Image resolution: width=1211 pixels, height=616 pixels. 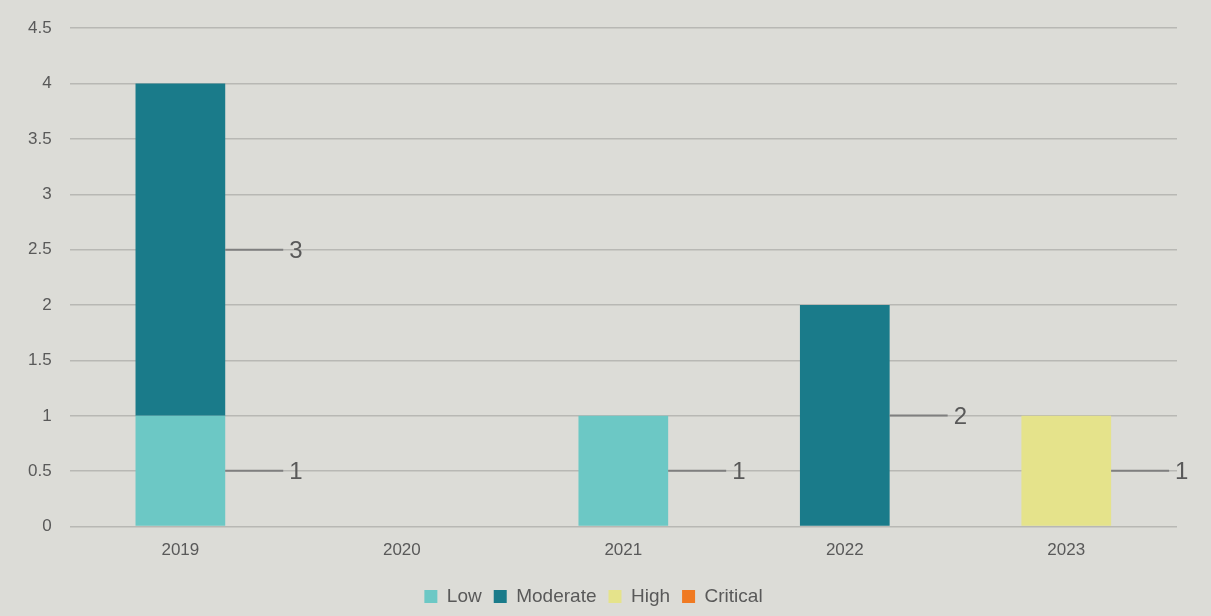 I want to click on y-tick-label: 1.5, so click(x=39, y=360).